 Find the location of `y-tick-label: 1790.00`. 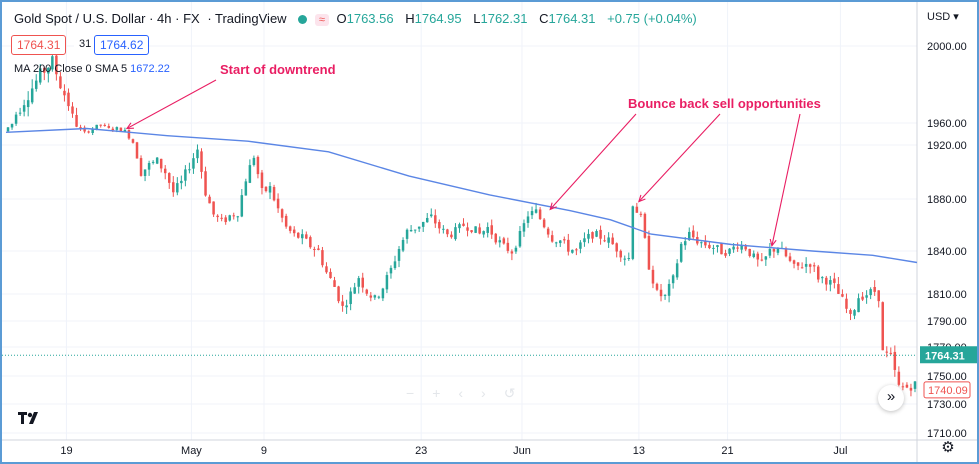

y-tick-label: 1790.00 is located at coordinates (947, 322).